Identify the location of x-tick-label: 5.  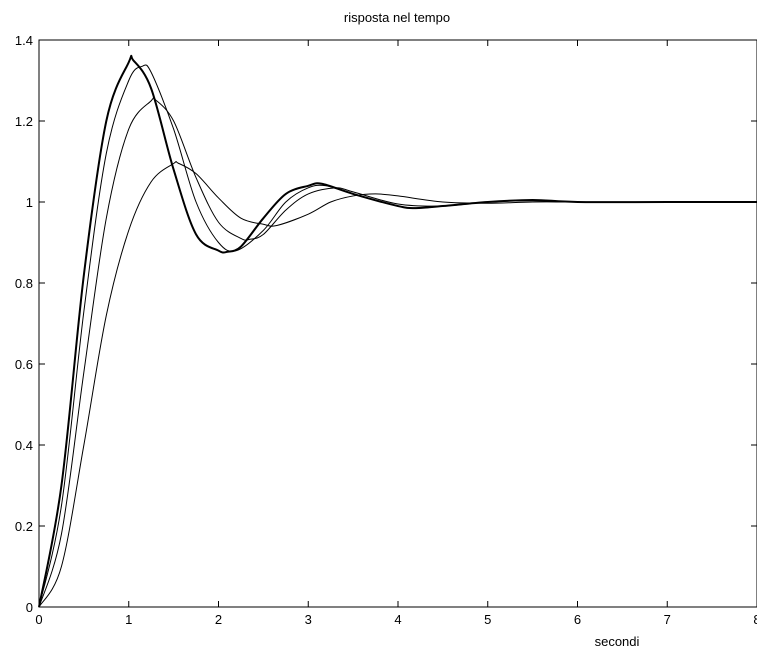
(487, 619).